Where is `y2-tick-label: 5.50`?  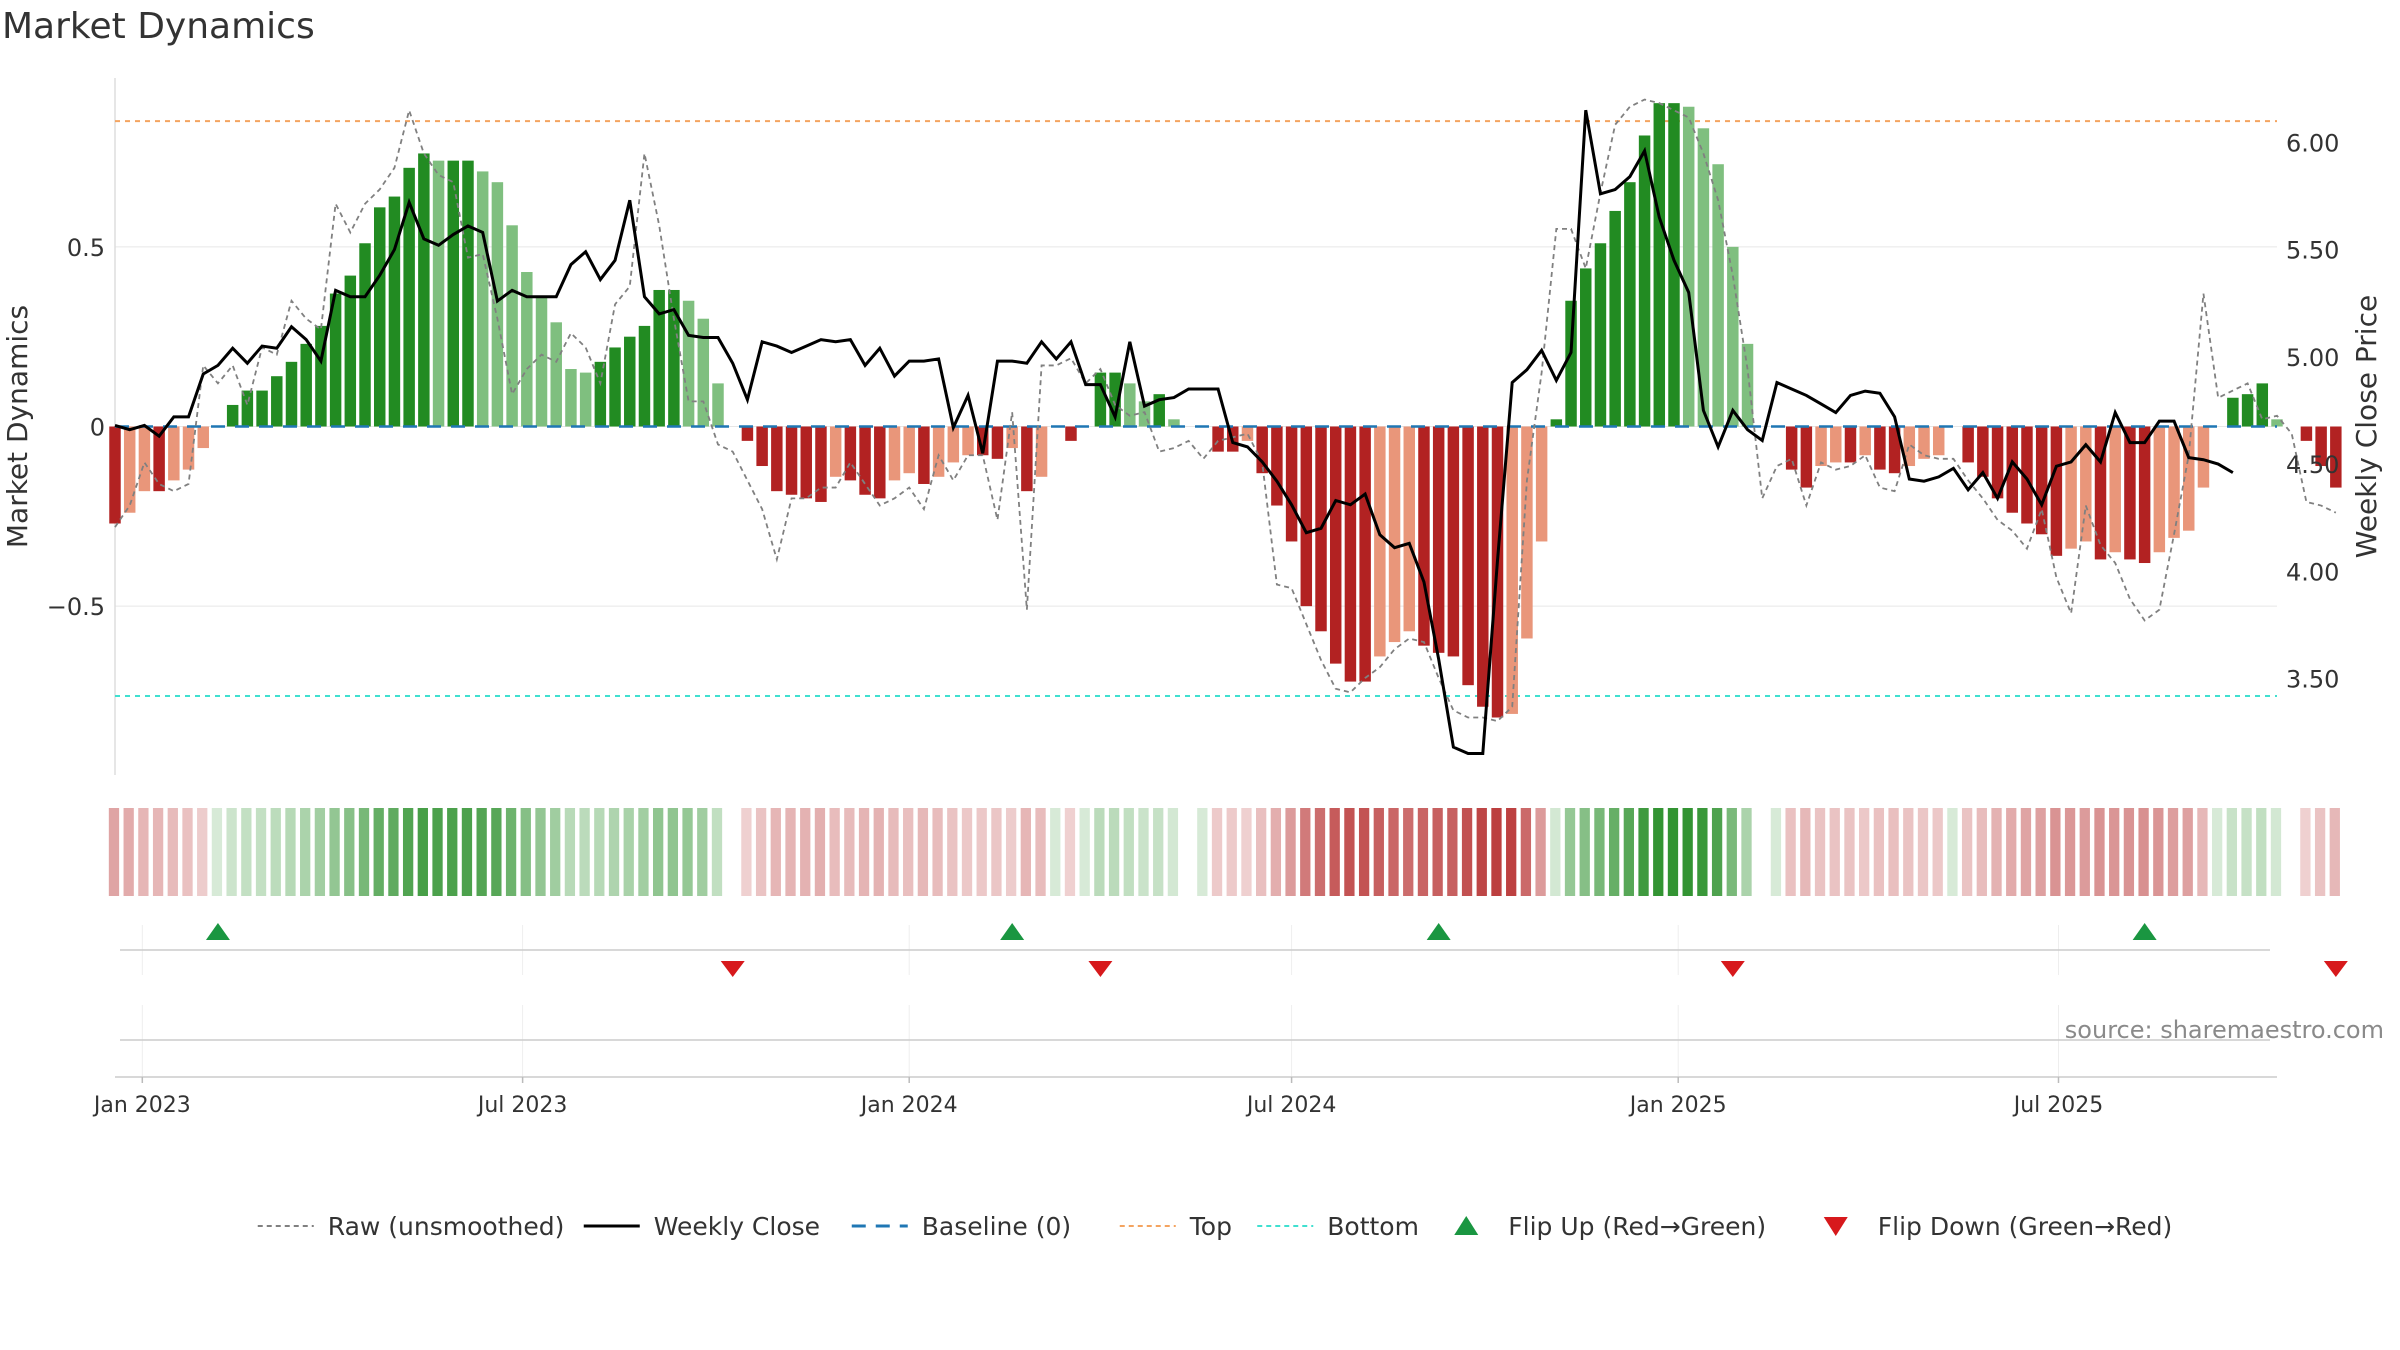
y2-tick-label: 5.50 is located at coordinates (2312, 251).